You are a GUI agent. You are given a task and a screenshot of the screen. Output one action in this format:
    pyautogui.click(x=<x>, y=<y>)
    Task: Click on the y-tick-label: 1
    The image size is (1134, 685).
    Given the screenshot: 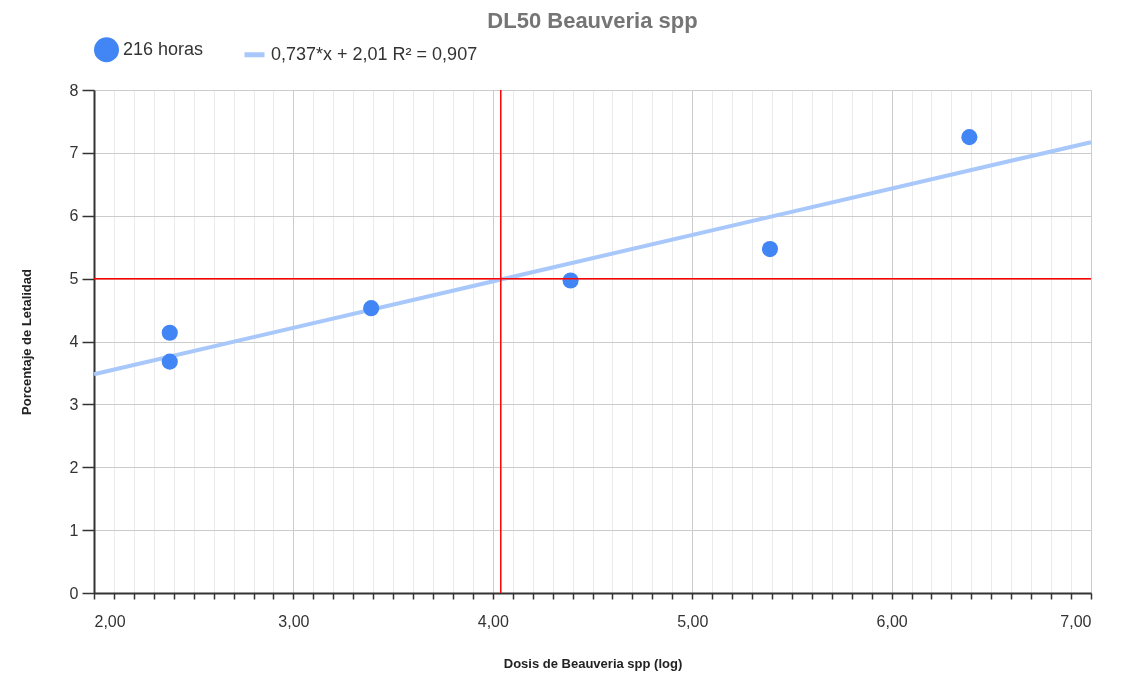 What is the action you would take?
    pyautogui.click(x=74, y=530)
    